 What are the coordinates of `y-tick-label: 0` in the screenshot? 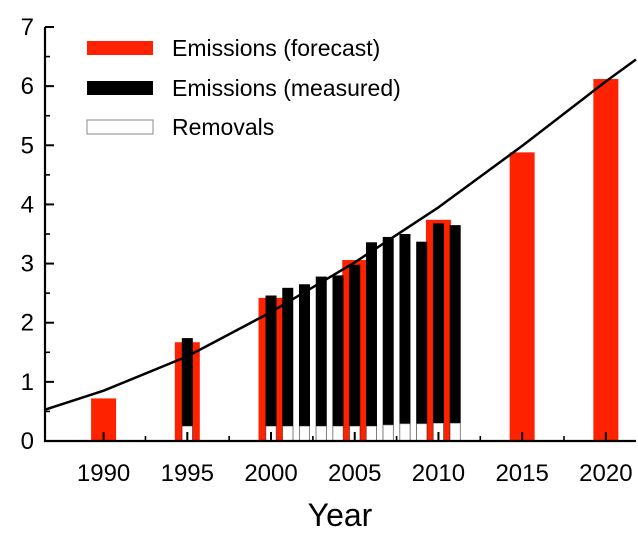 It's located at (27, 441).